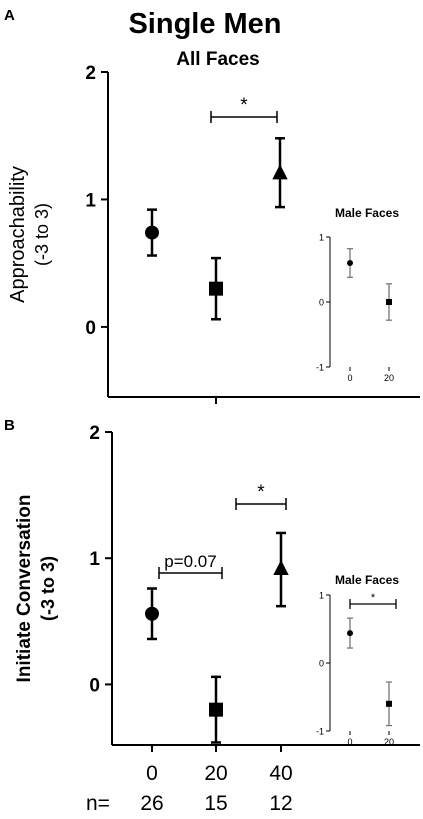  Describe the element at coordinates (217, 59) in the screenshot. I see `figure-subtitle: All Faces` at that location.